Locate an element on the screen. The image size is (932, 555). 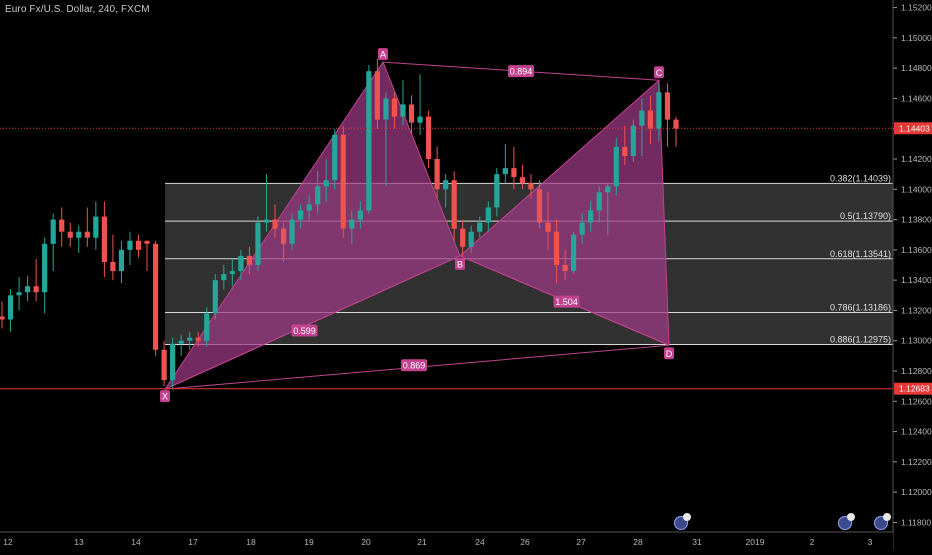
price-axis is located at coordinates (912, 275).